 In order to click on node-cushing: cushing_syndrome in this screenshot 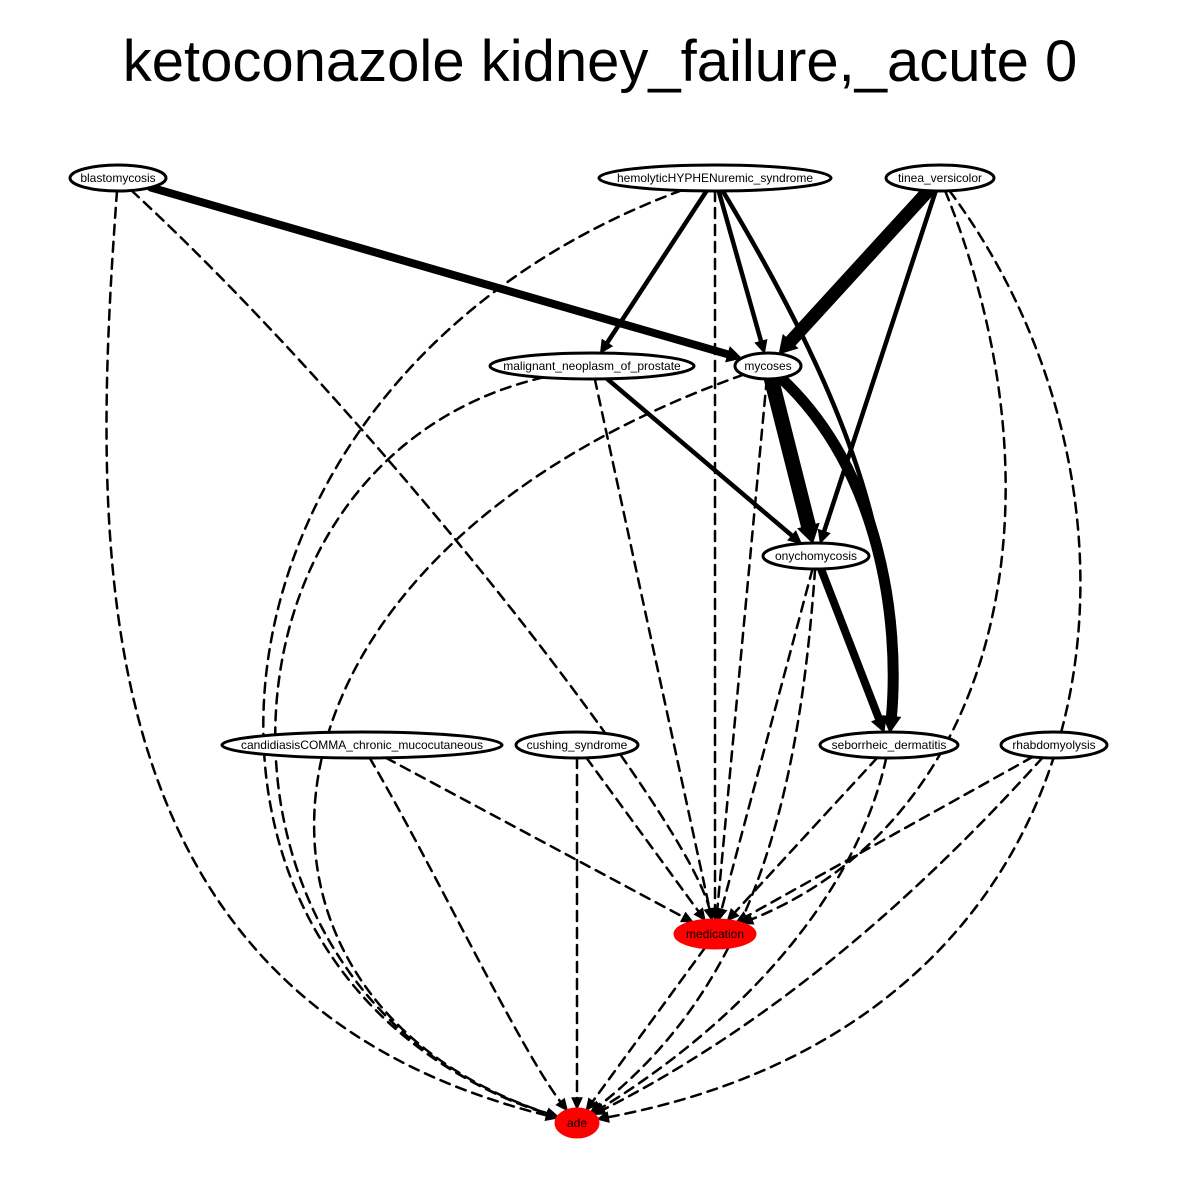, I will do `click(577, 745)`.